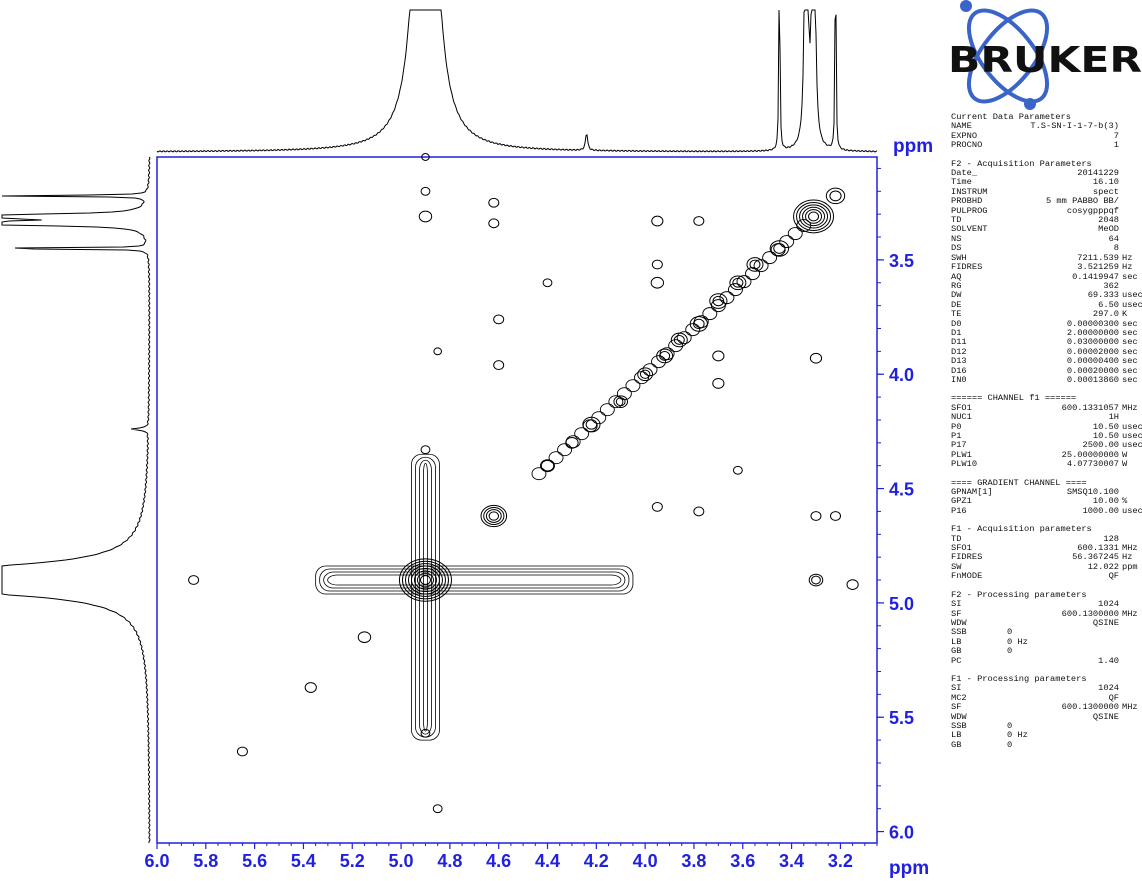 Image resolution: width=1142 pixels, height=881 pixels. What do you see at coordinates (1046, 622) in the screenshot?
I see `param-row: WDW QSINE` at bounding box center [1046, 622].